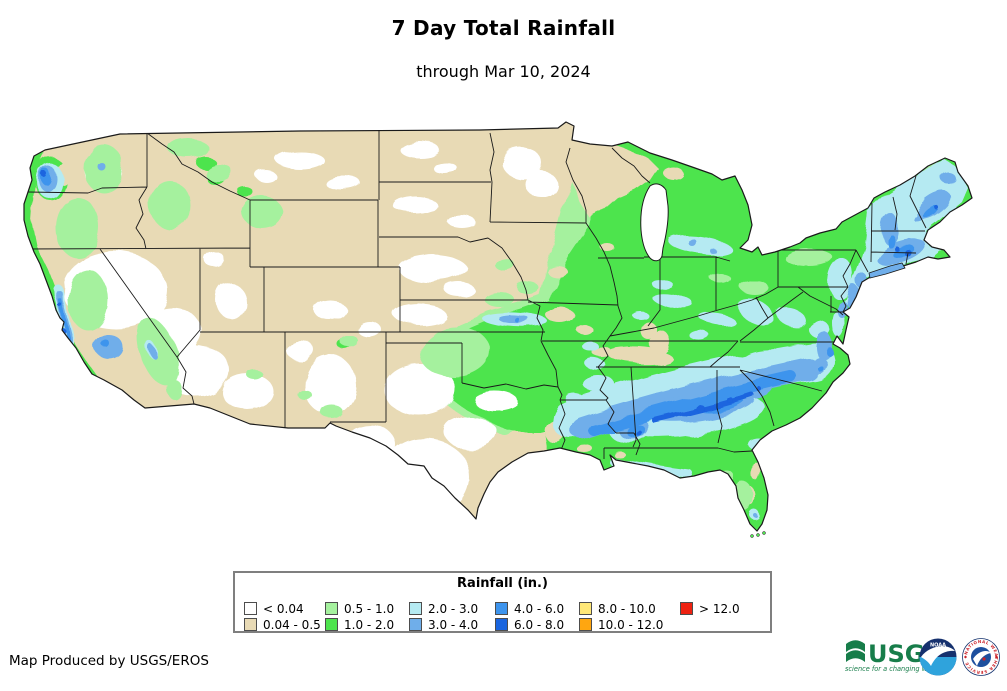 The image size is (1007, 691). What do you see at coordinates (893, 669) in the screenshot?
I see `svg-text: science for a changing world` at bounding box center [893, 669].